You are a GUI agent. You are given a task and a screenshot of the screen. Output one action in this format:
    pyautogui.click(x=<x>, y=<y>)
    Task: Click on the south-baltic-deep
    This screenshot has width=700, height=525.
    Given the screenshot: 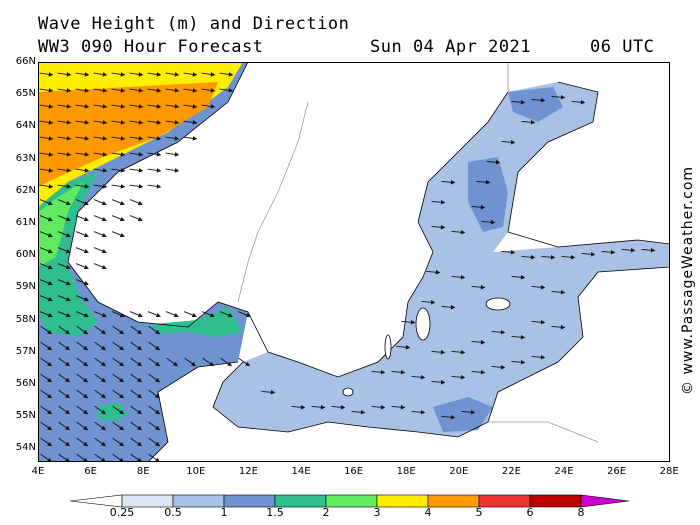 What is the action you would take?
    pyautogui.click(x=463, y=414)
    